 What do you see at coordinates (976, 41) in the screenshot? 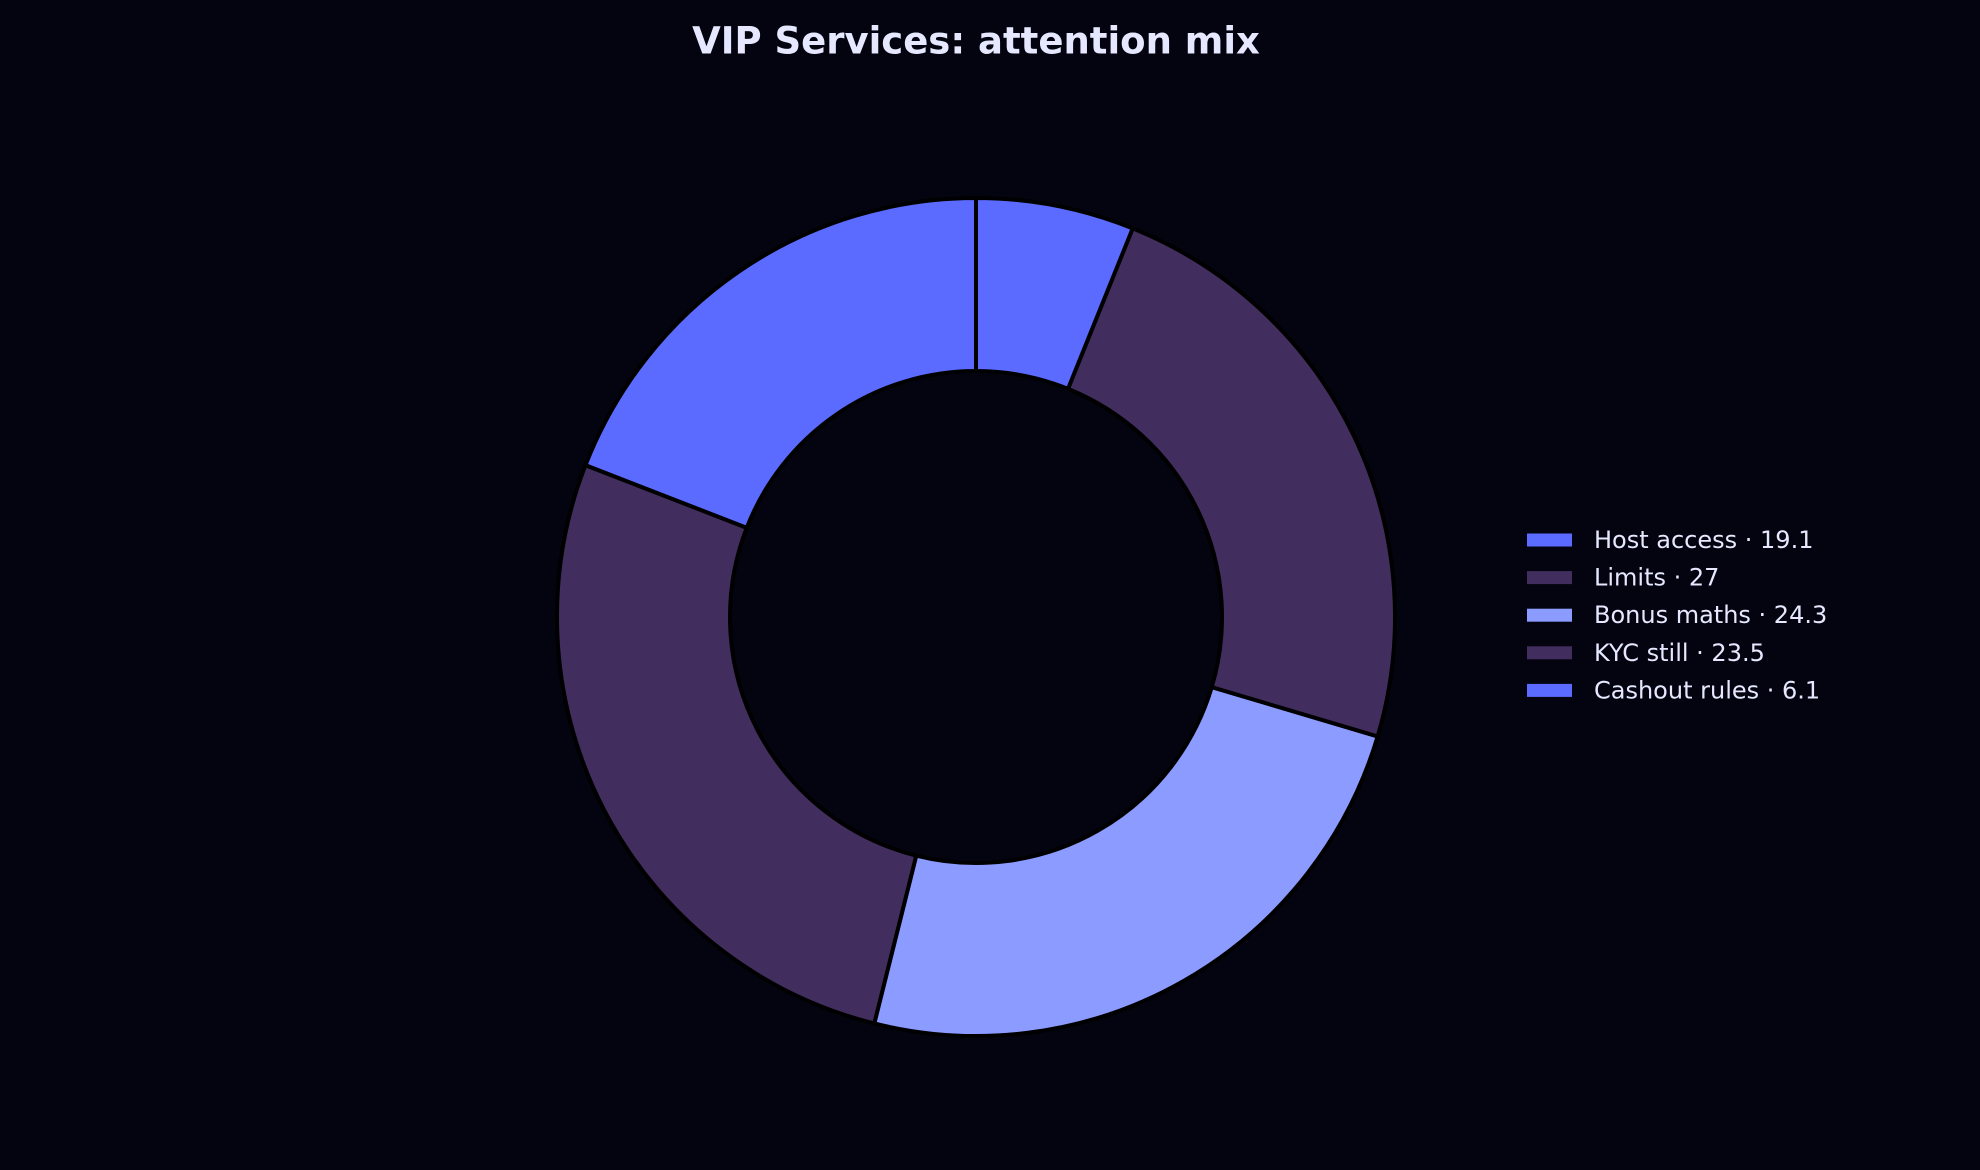
I see `chart-title: VIP Services: attention mix` at bounding box center [976, 41].